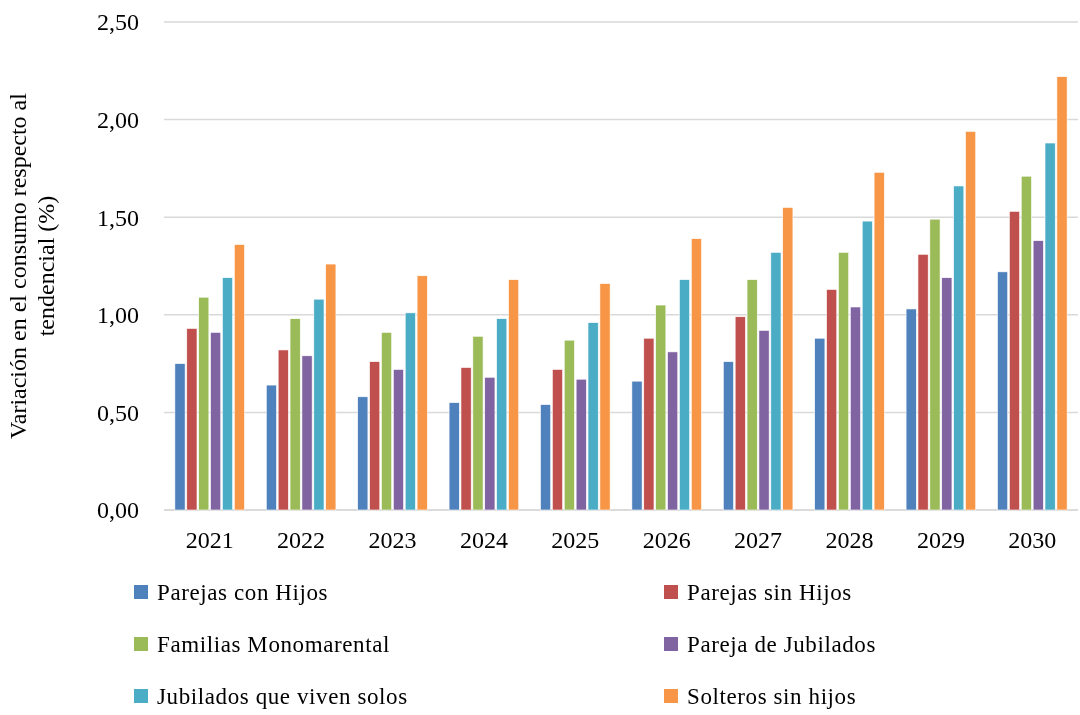  What do you see at coordinates (32, 265) in the screenshot?
I see `y-axis-title: Variación en el consumo respecto al tendencial (%)` at bounding box center [32, 265].